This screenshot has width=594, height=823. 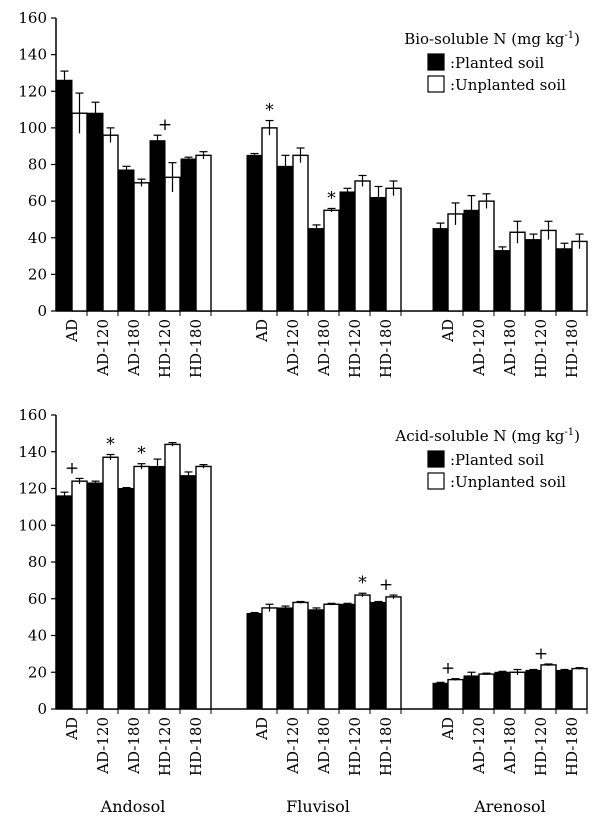 I want to click on legend-swatch-unplanted, so click(x=436, y=481).